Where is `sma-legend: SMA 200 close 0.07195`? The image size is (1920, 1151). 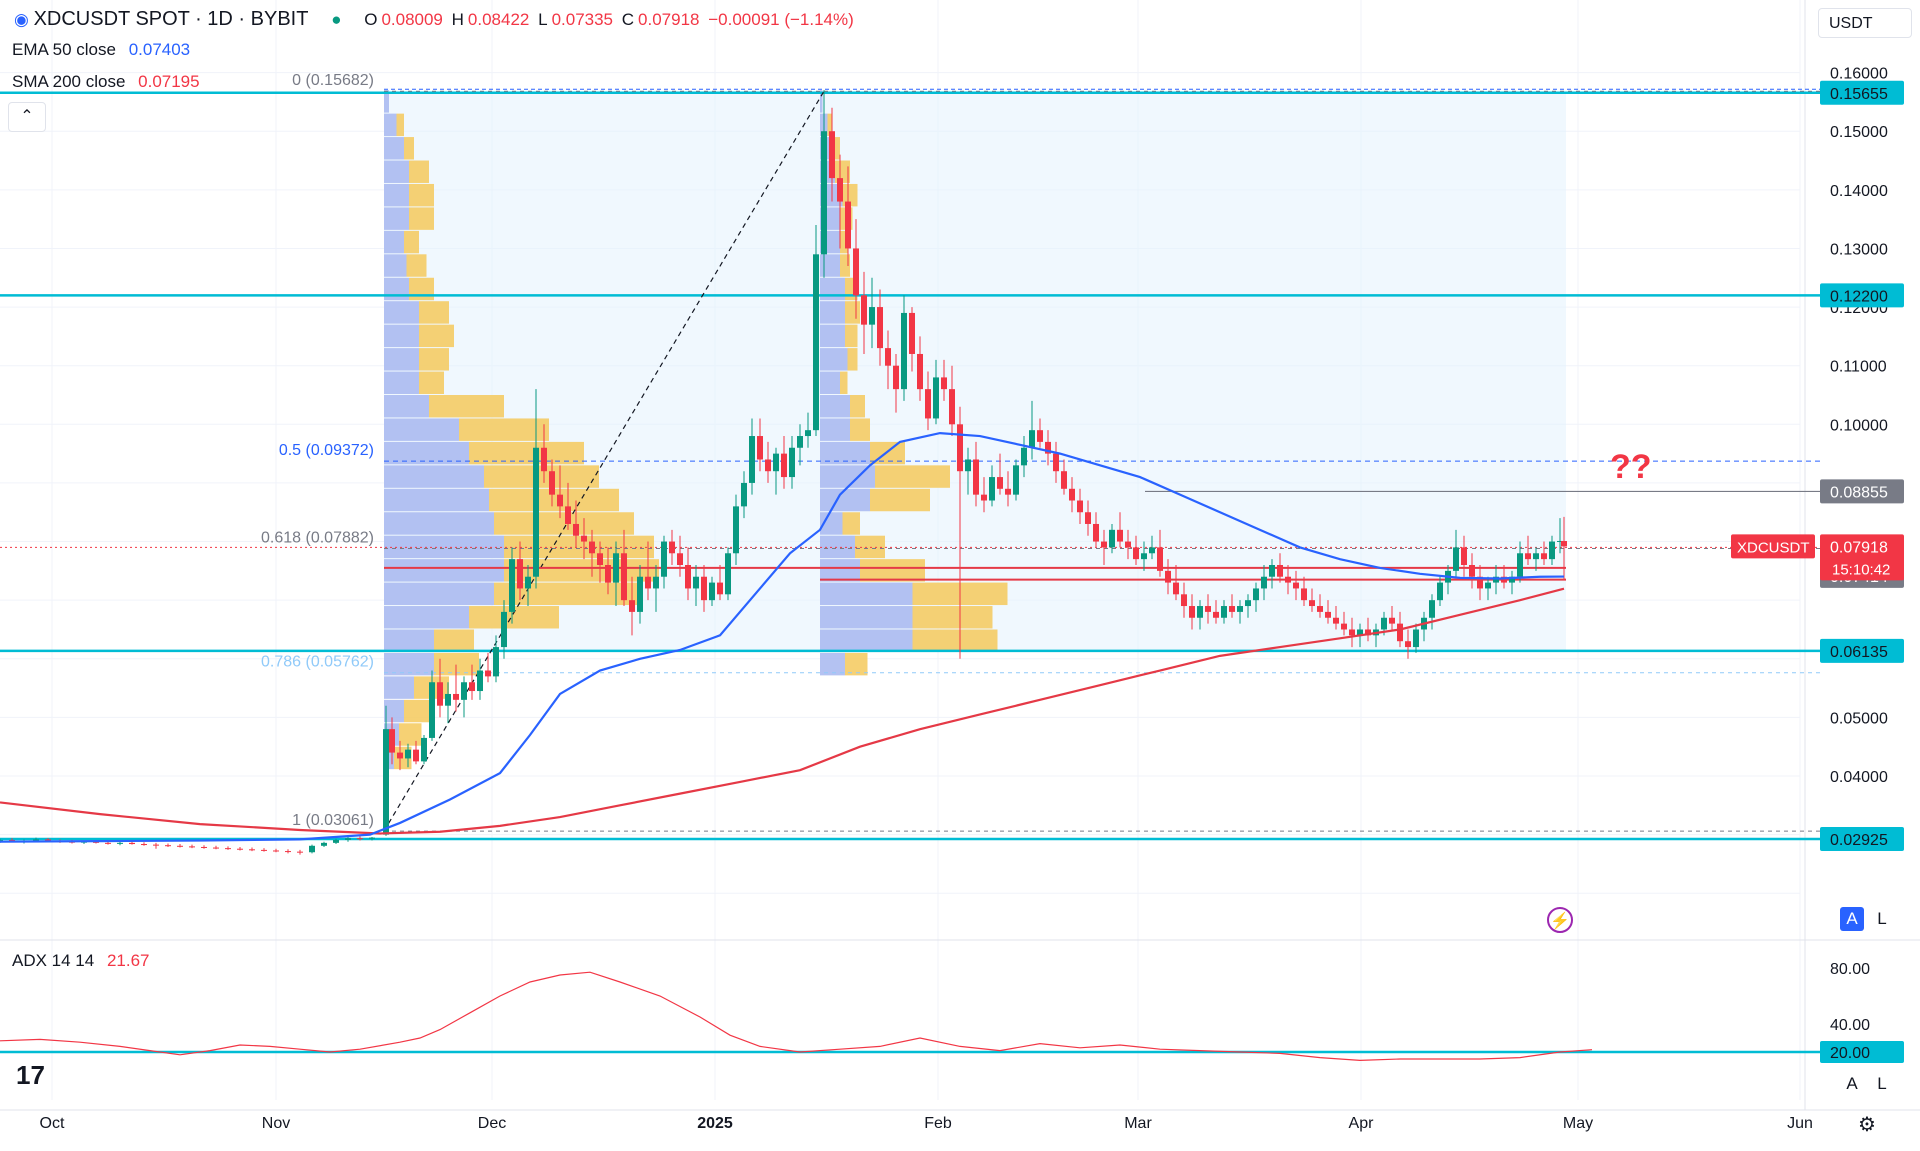 sma-legend: SMA 200 close 0.07195 is located at coordinates (106, 82).